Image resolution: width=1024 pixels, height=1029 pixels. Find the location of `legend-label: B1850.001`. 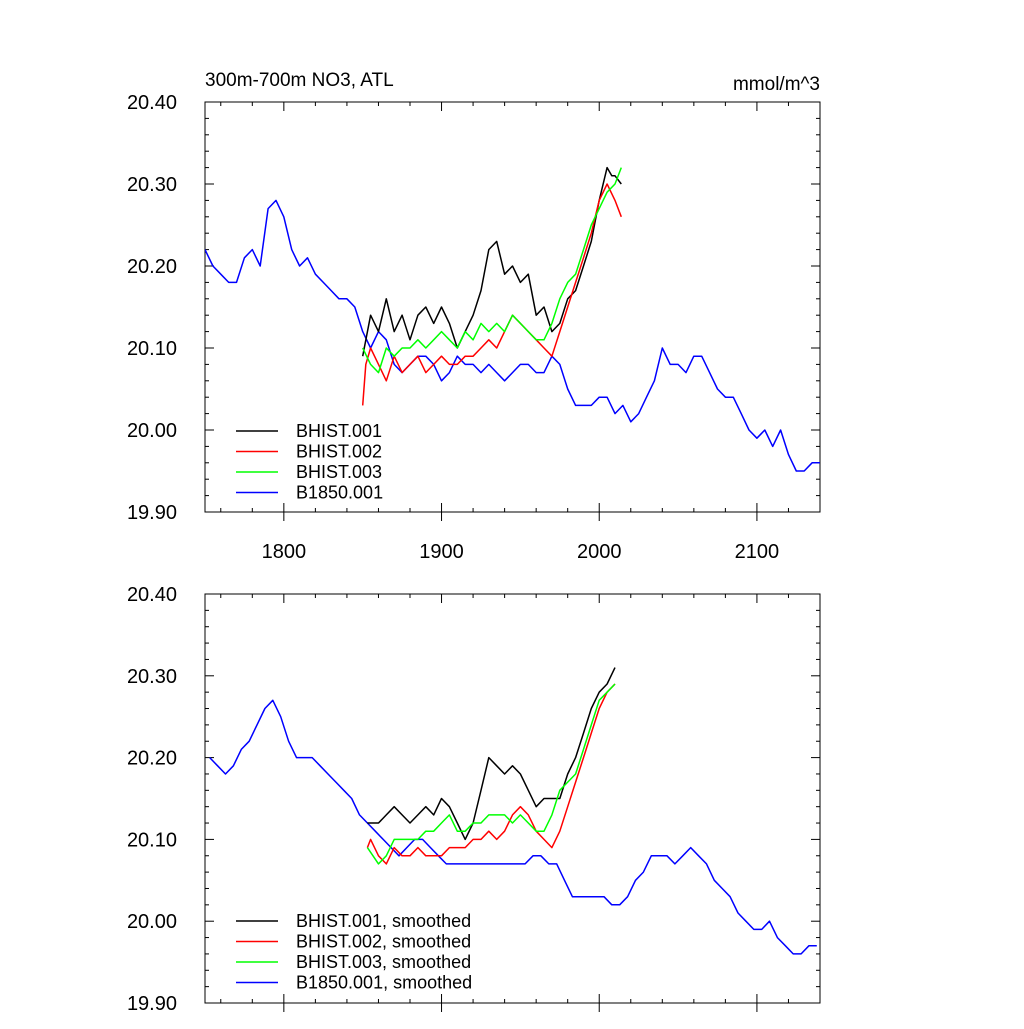

legend-label: B1850.001 is located at coordinates (339, 493).